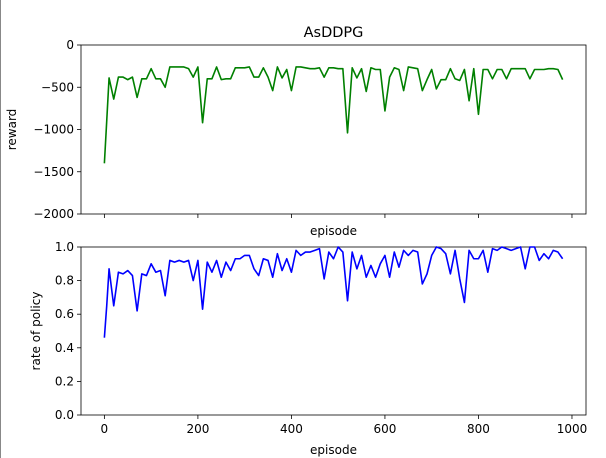  Describe the element at coordinates (333, 450) in the screenshot. I see `policy-rate-x-axis-label: episode` at that location.